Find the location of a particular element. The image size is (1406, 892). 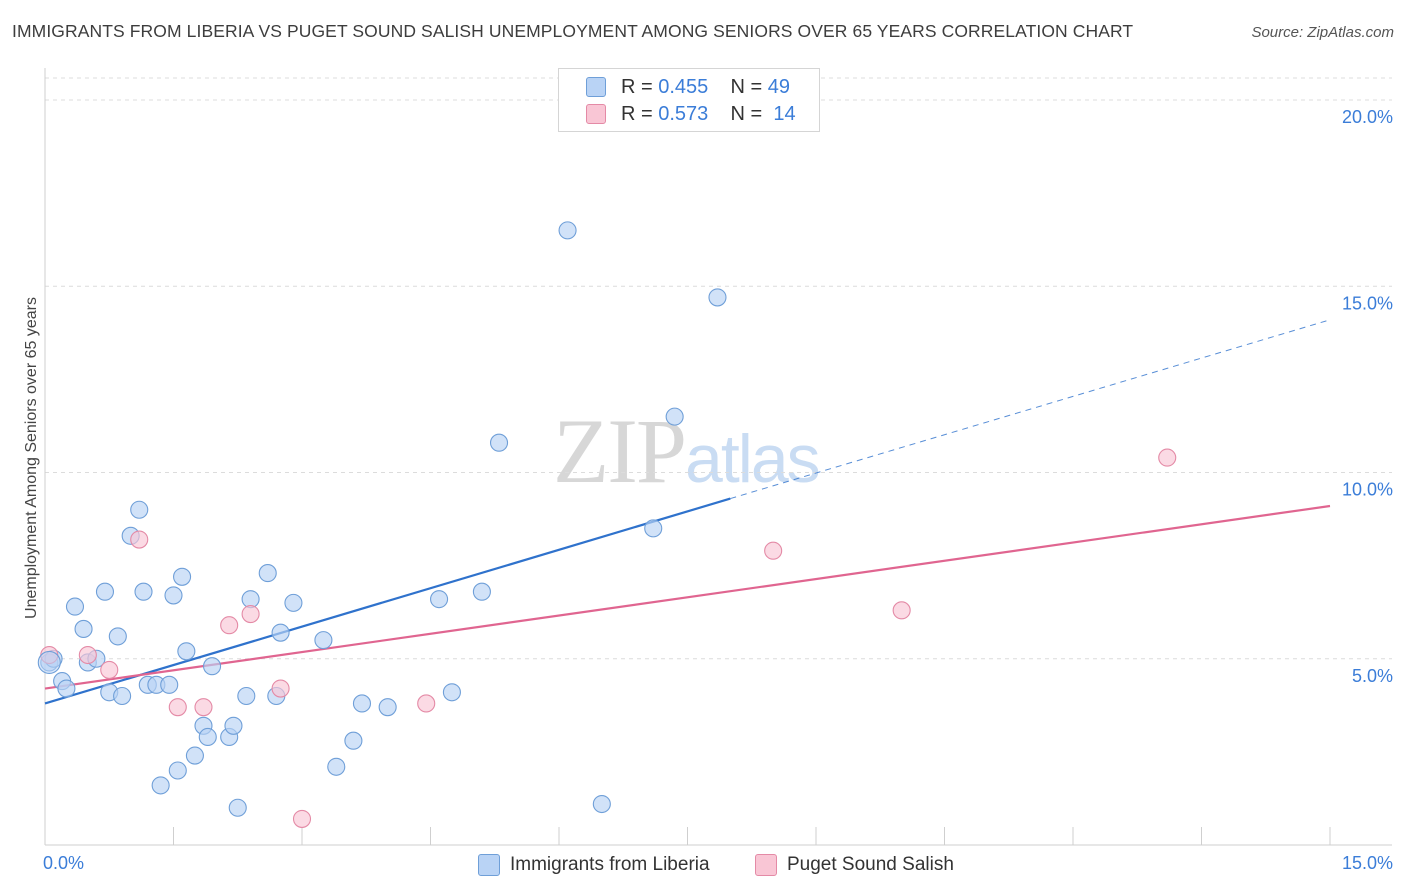

legend-swatch-salish is located at coordinates (596, 114).